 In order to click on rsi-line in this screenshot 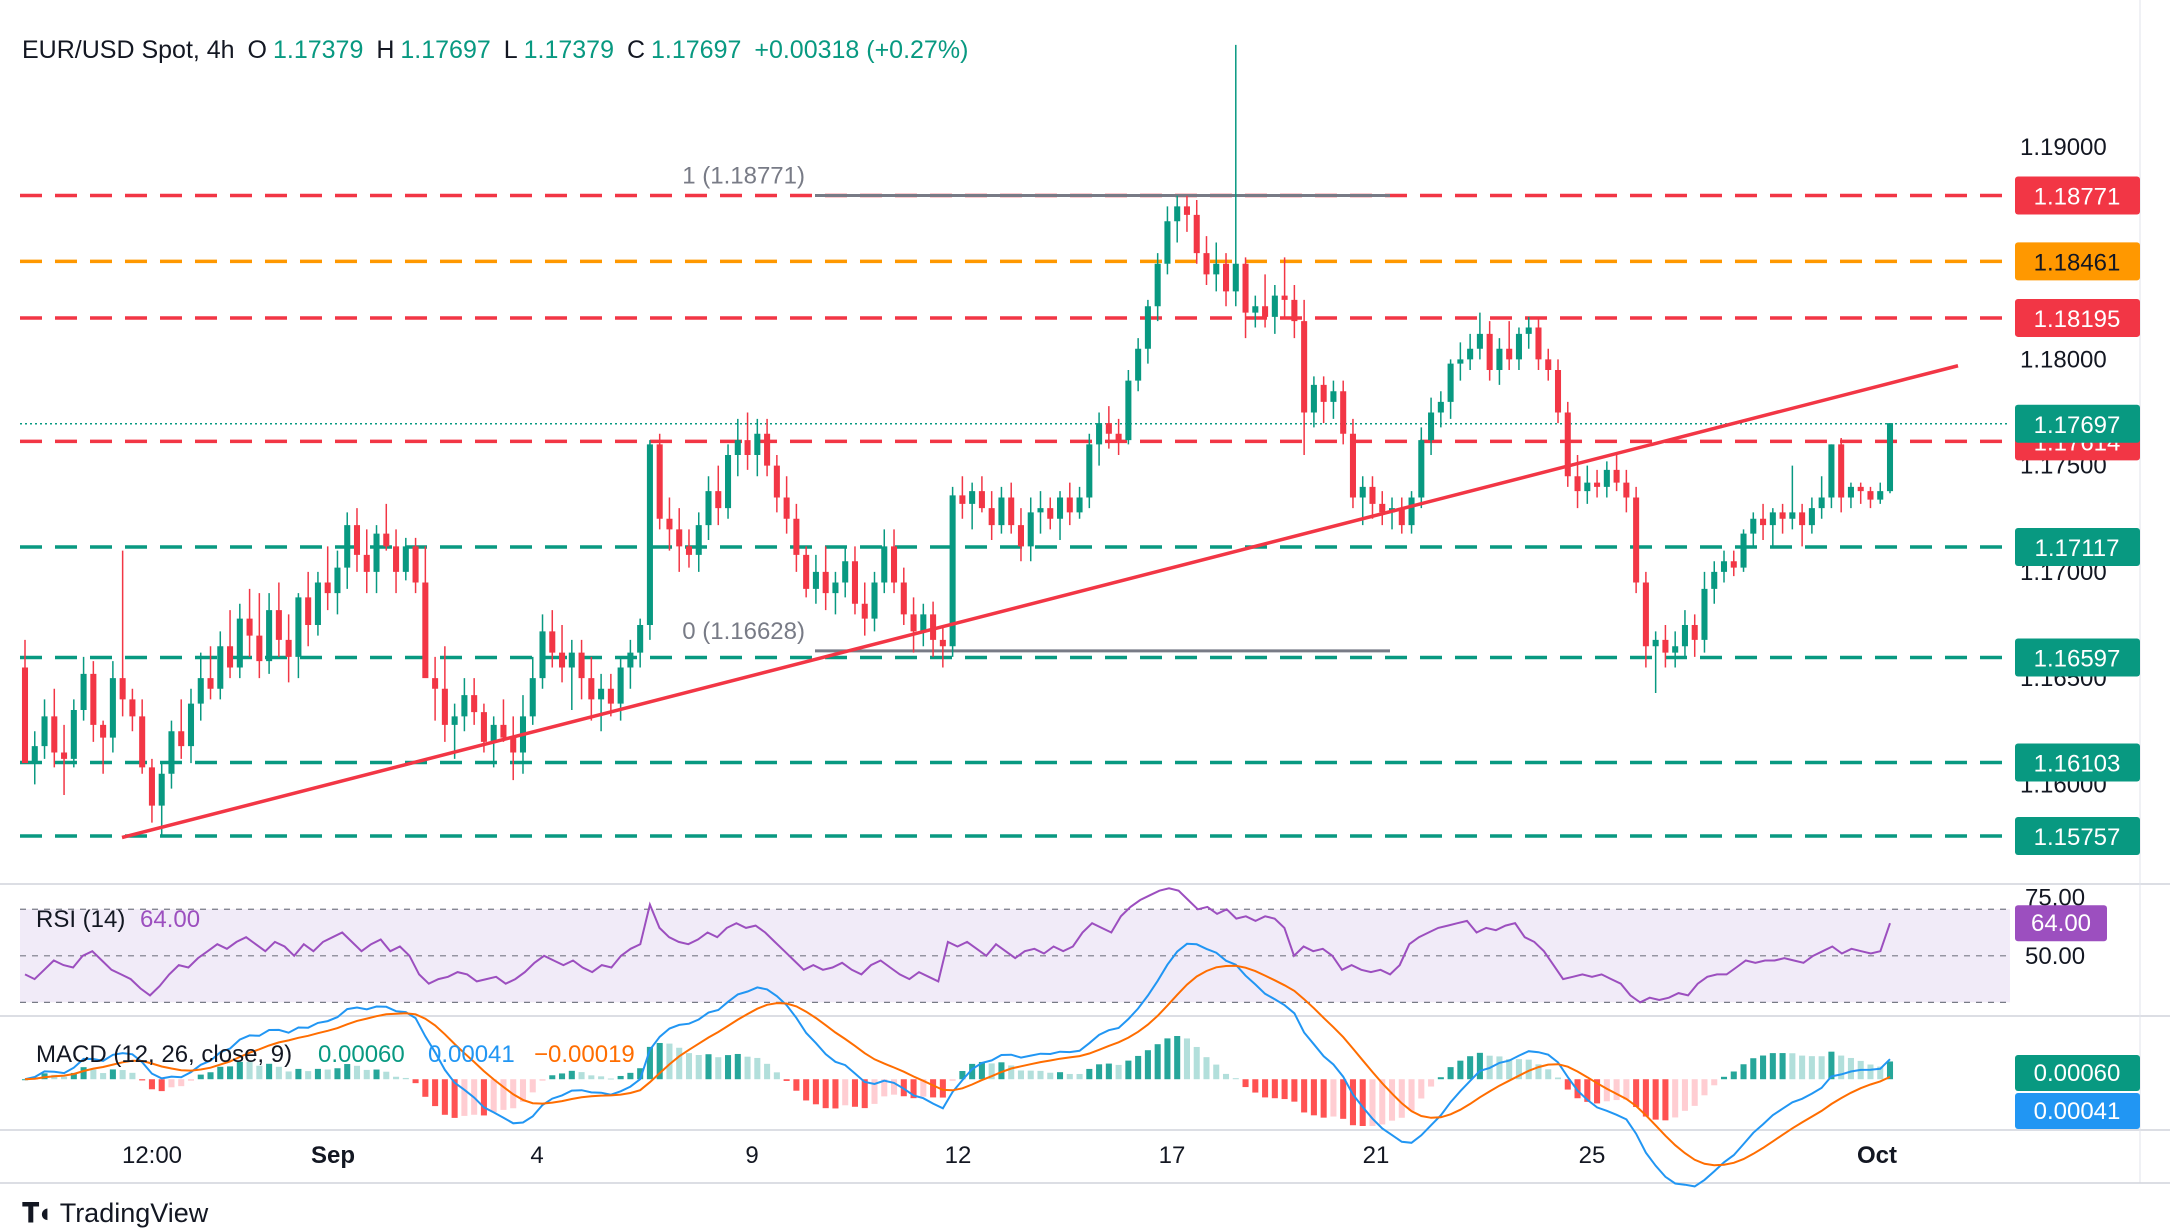, I will do `click(957, 945)`.